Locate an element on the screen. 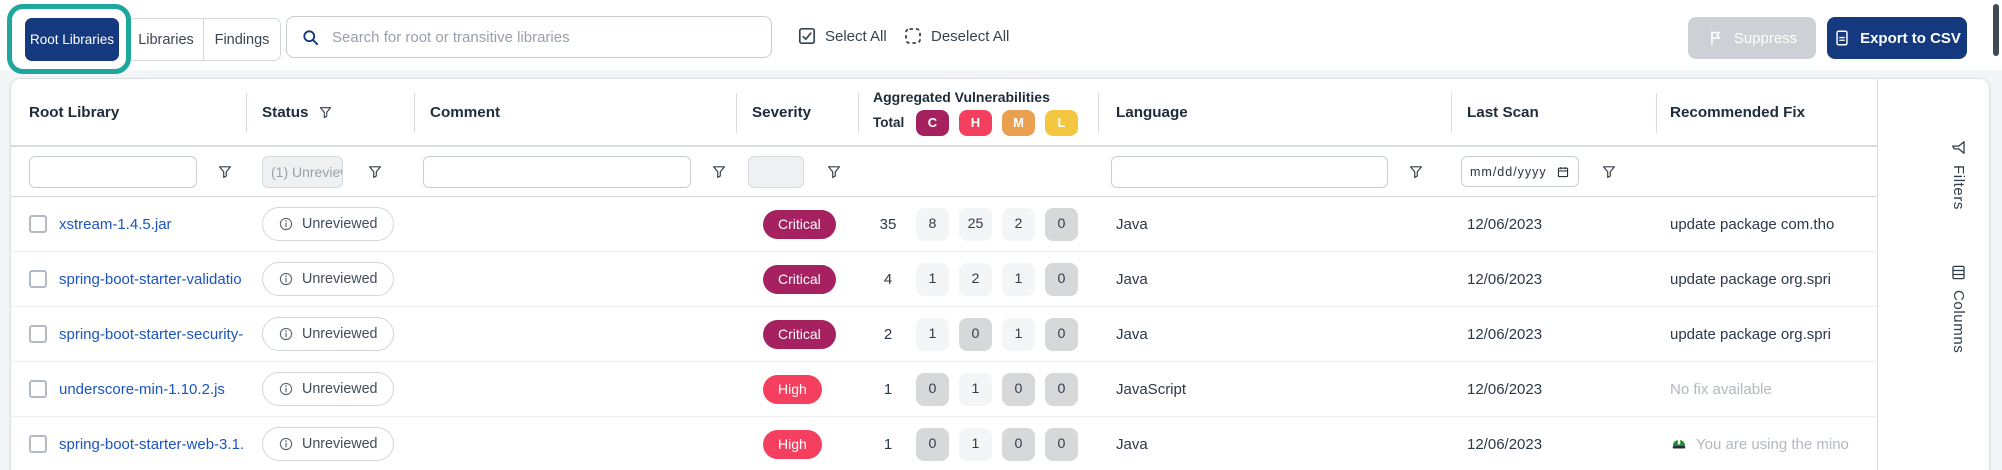  tab-group: Libraries Findings is located at coordinates (204, 39).